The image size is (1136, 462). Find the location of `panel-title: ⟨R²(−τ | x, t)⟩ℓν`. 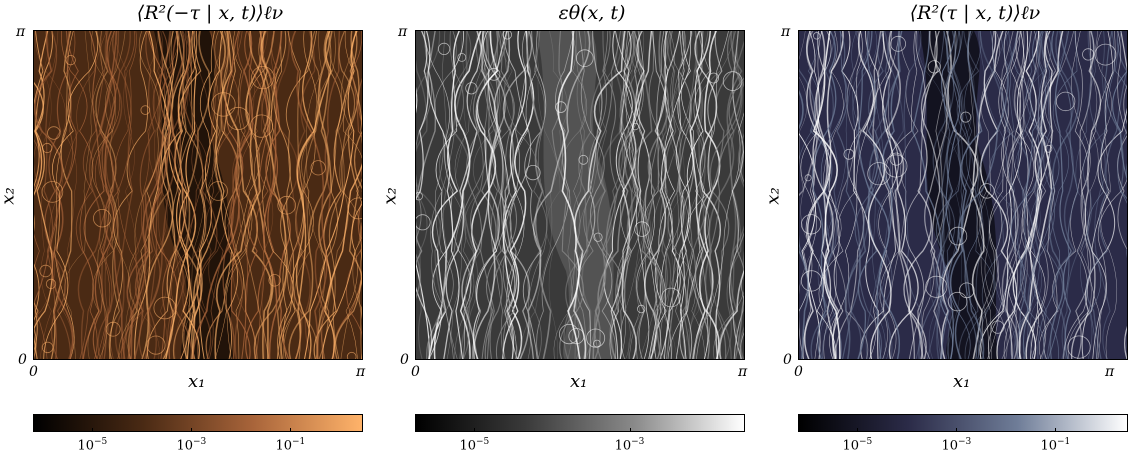

panel-title: ⟨R²(−τ | x, t)⟩ℓν is located at coordinates (210, 13).